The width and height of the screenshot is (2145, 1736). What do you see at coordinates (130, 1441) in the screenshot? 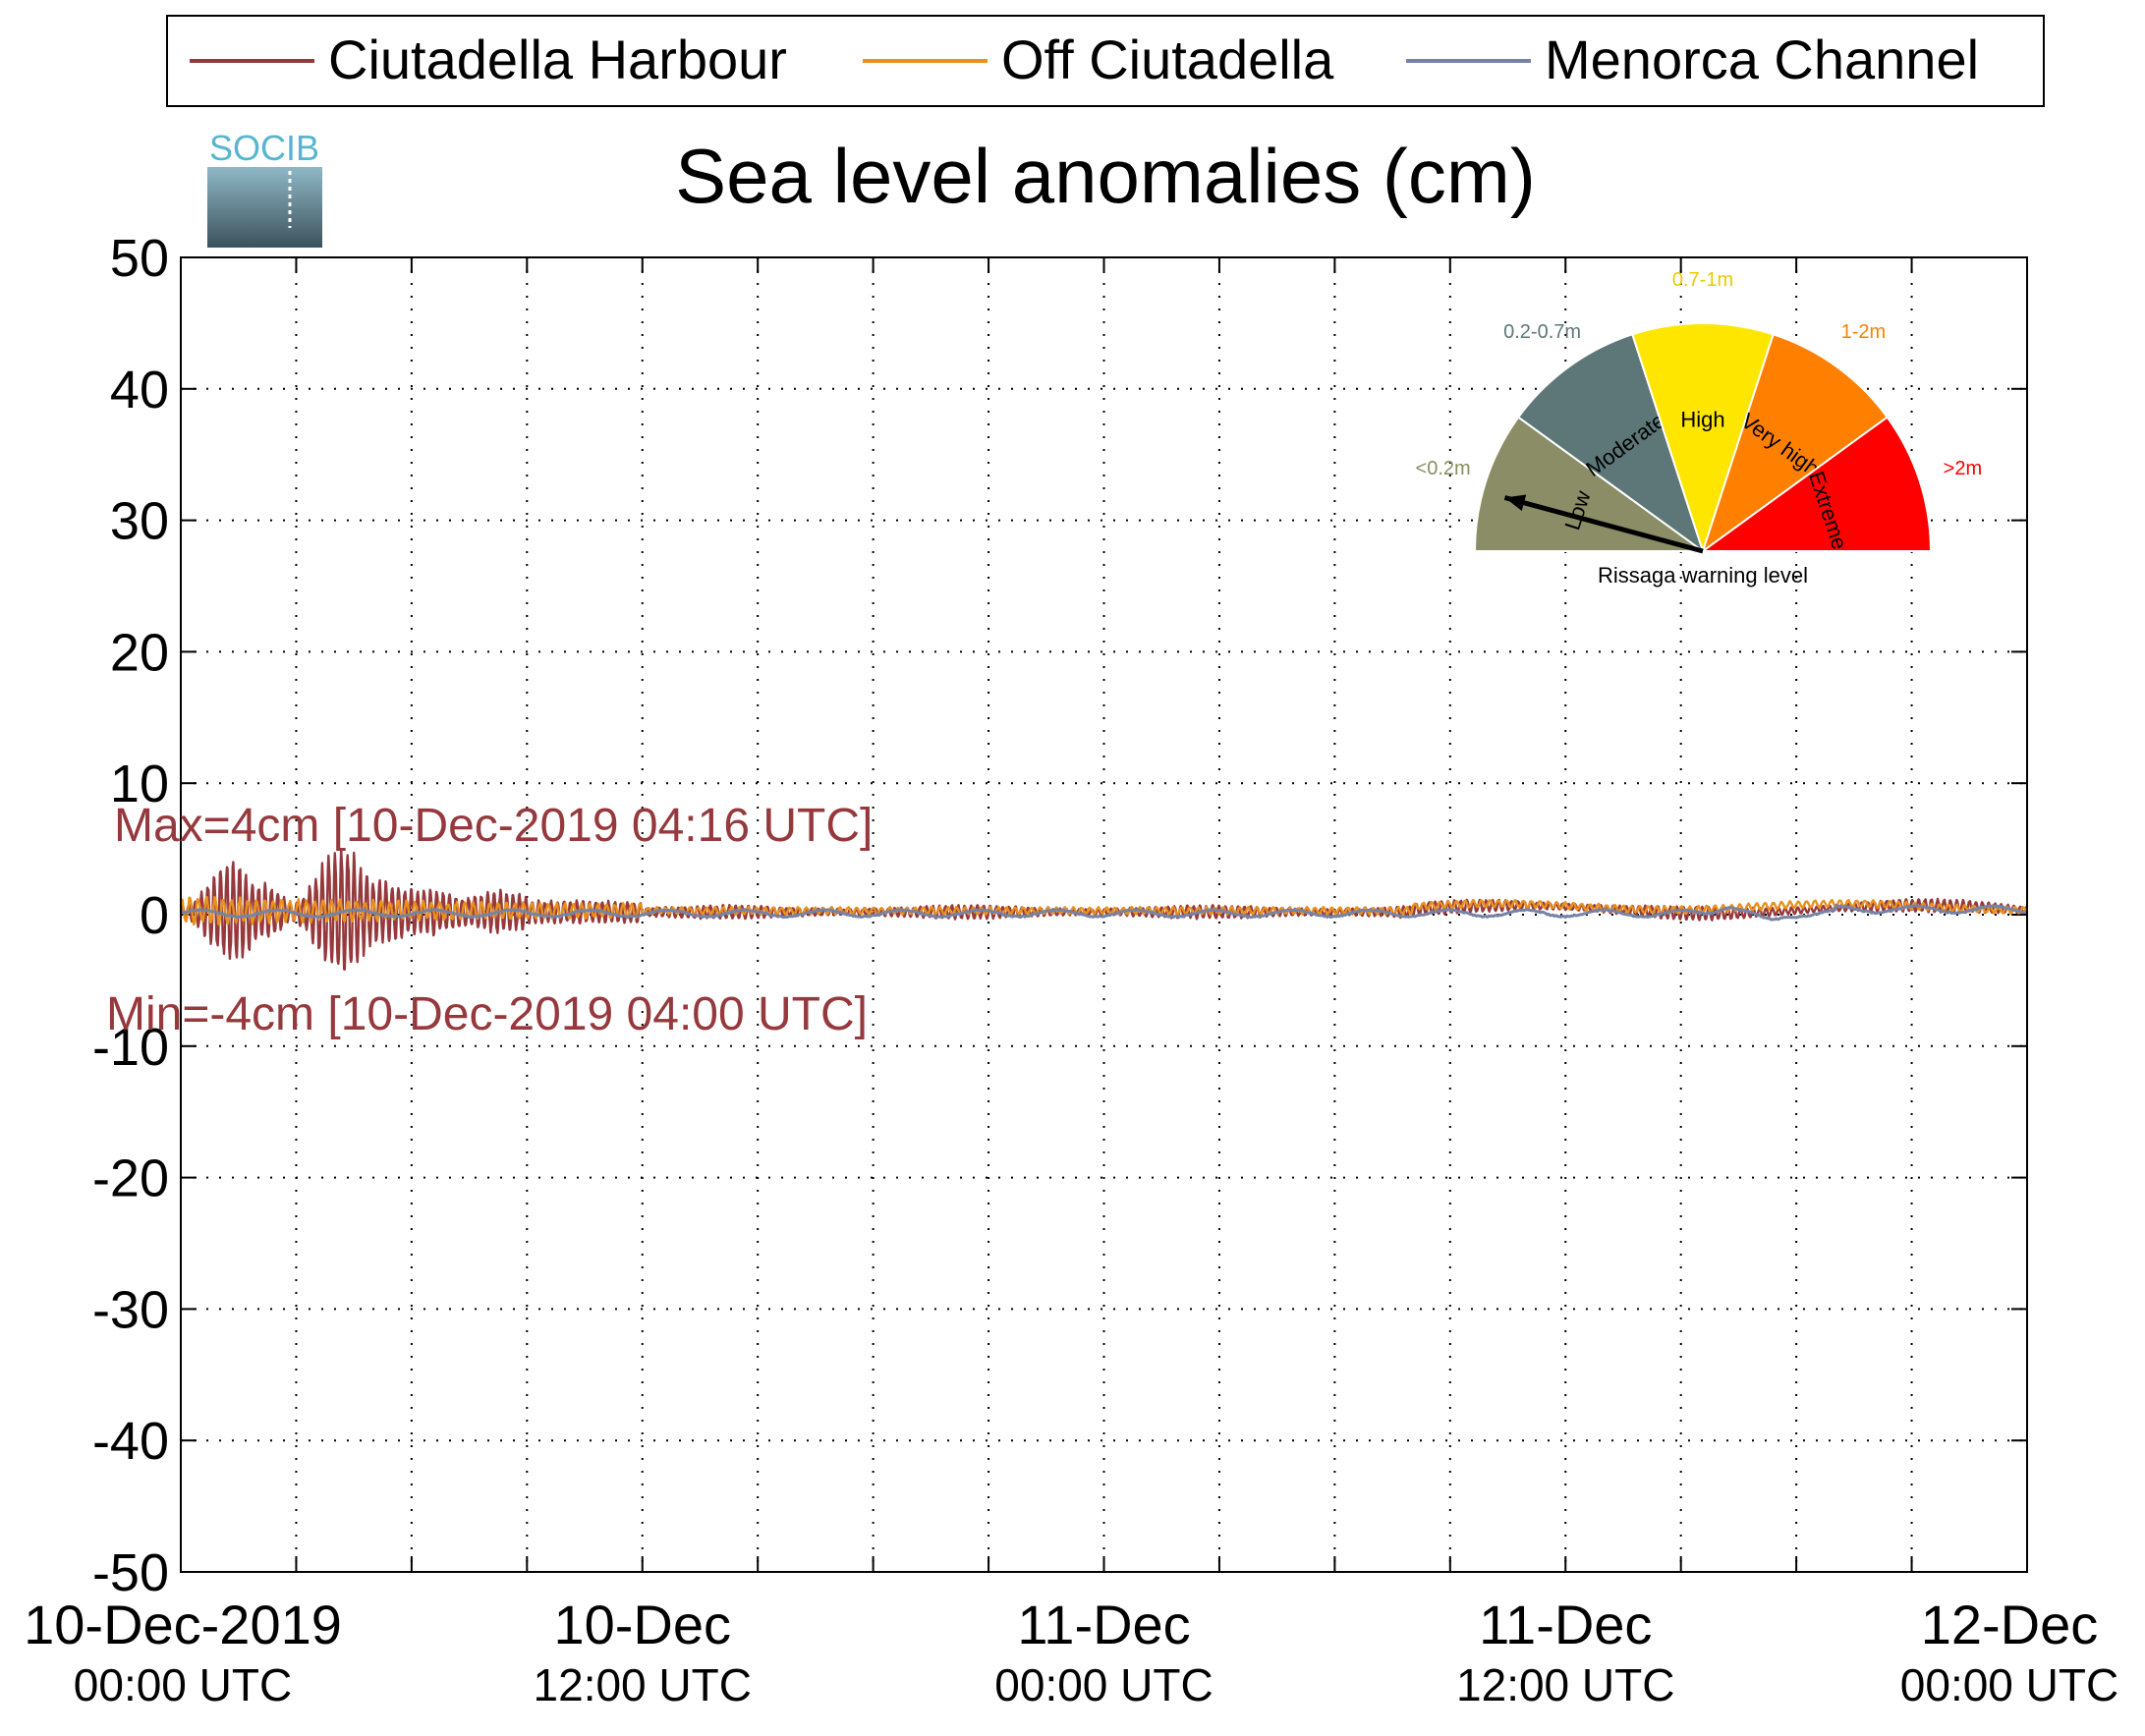
I see `y-tick-label: -40` at bounding box center [130, 1441].